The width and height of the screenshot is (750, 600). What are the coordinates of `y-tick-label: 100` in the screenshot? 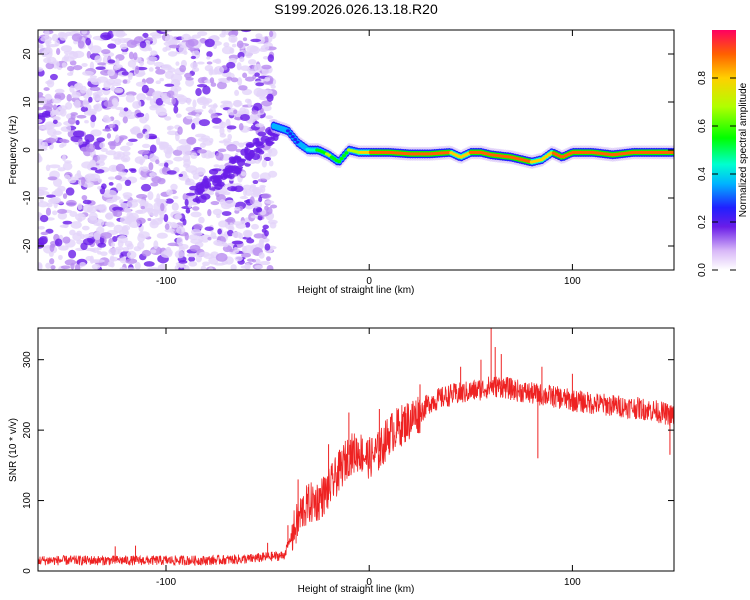 It's located at (27, 500).